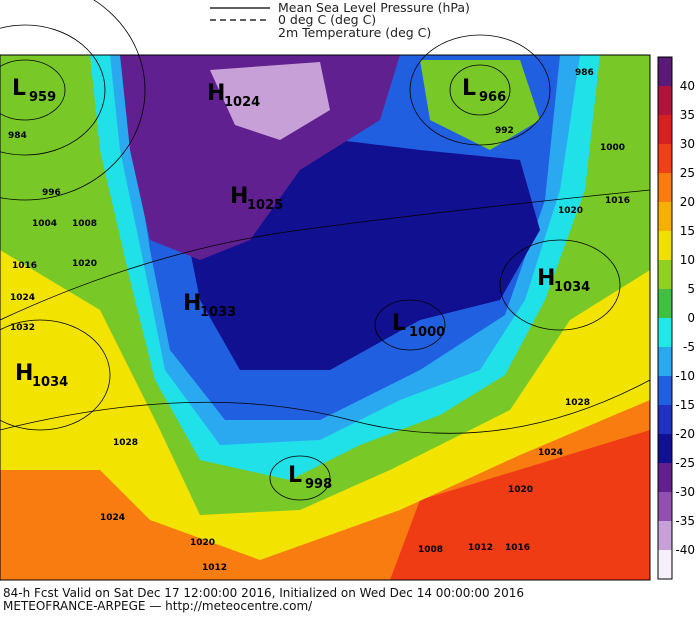 The width and height of the screenshot is (700, 617). I want to click on field-hot, so click(520, 505).